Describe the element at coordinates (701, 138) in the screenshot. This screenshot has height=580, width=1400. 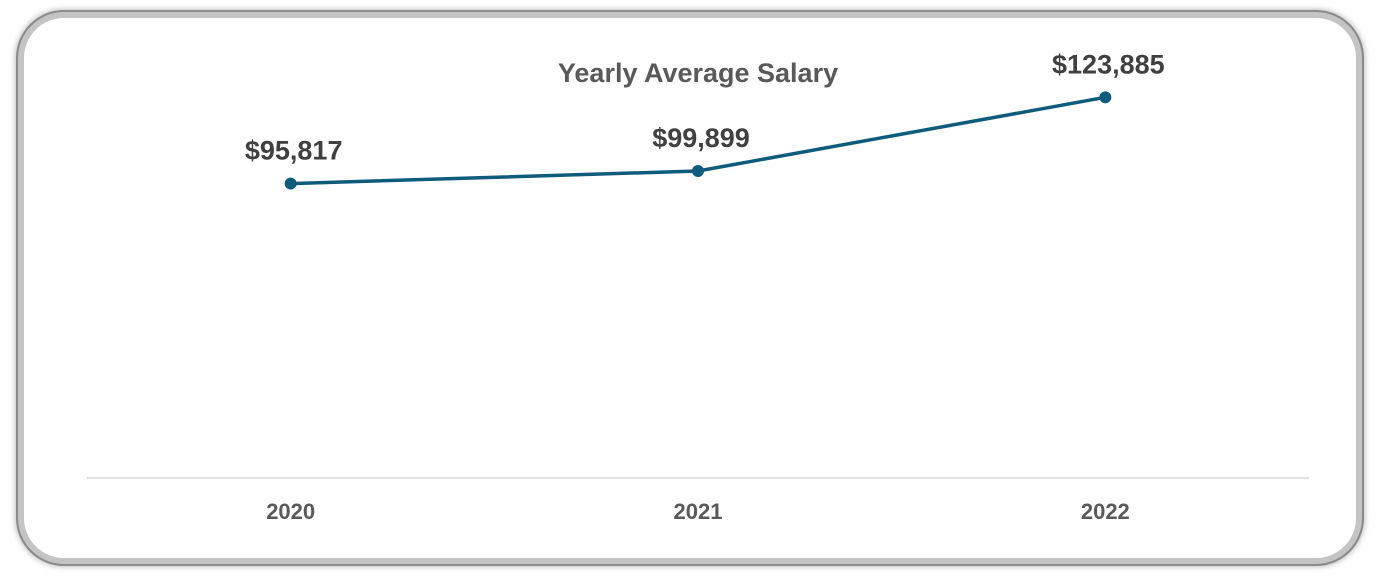
I see `data-label-2021: $99,899` at that location.